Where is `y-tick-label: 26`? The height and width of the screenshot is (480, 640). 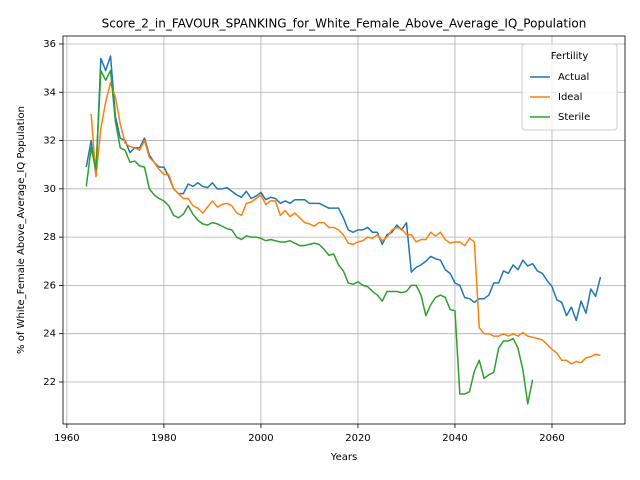 y-tick-label: 26 is located at coordinates (49, 285).